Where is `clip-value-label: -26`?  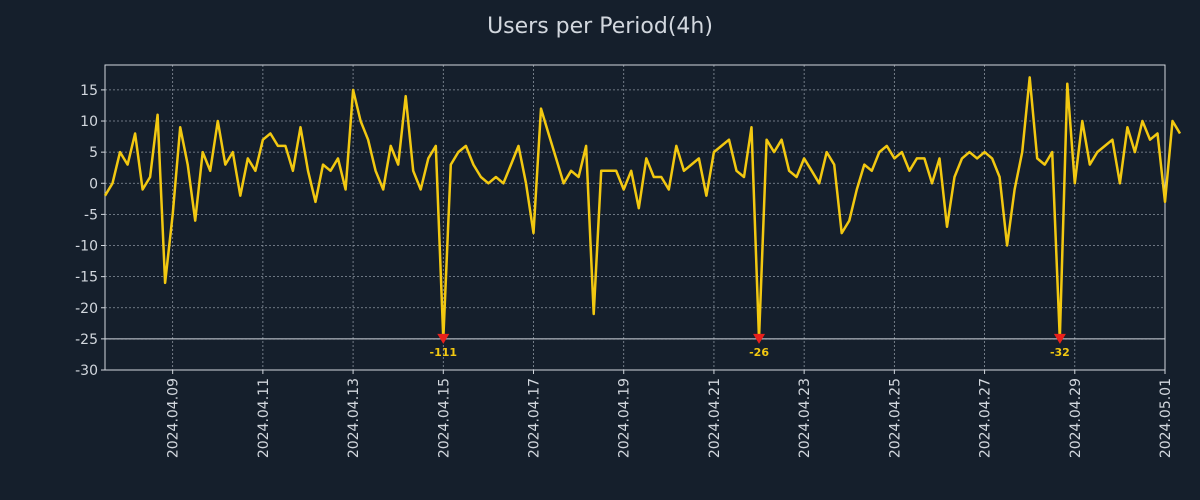 clip-value-label: -26 is located at coordinates (759, 352).